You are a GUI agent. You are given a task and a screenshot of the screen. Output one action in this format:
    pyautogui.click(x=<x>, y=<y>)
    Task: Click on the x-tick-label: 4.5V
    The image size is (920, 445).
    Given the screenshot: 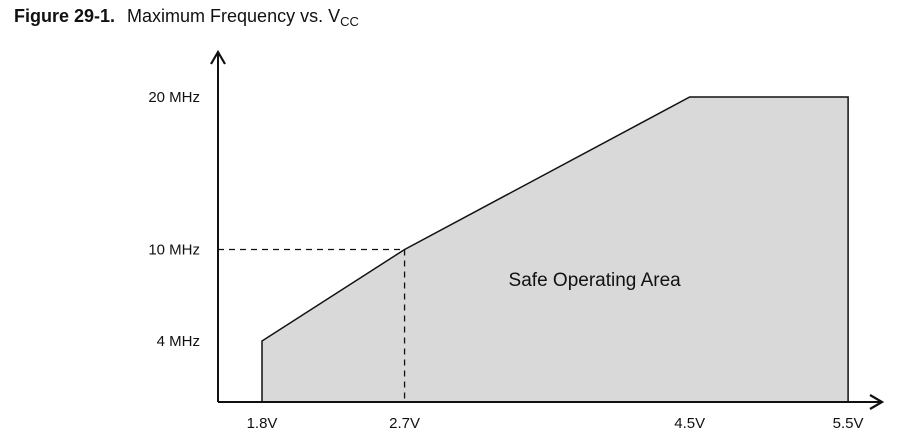 What is the action you would take?
    pyautogui.click(x=689, y=423)
    